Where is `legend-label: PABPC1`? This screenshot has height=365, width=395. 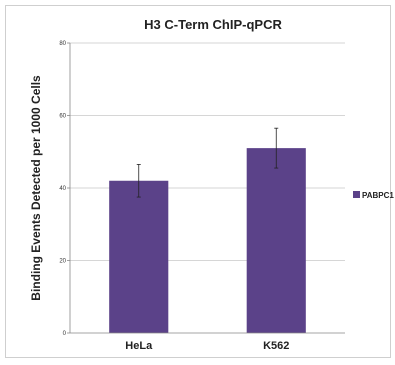 legend-label: PABPC1 is located at coordinates (378, 195).